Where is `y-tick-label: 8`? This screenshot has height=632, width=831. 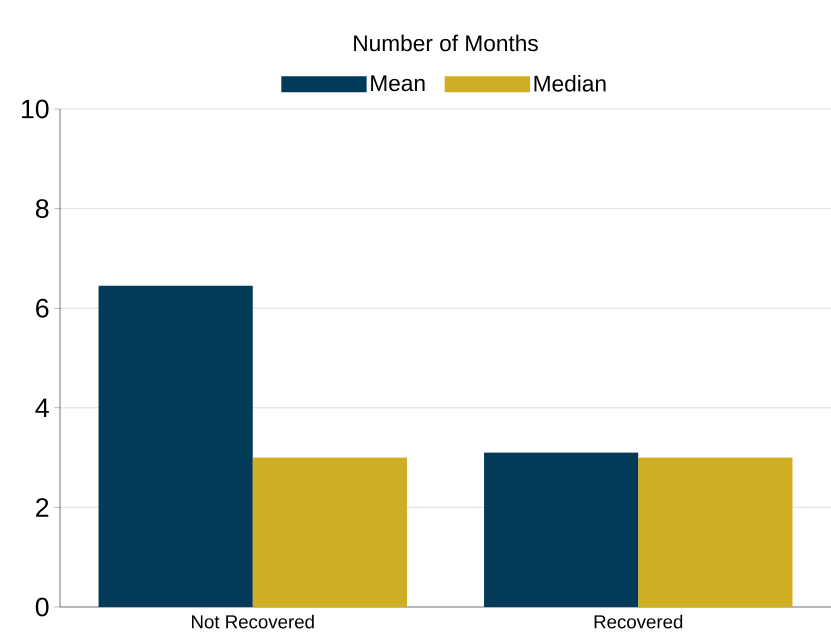 y-tick-label: 8 is located at coordinates (42, 208).